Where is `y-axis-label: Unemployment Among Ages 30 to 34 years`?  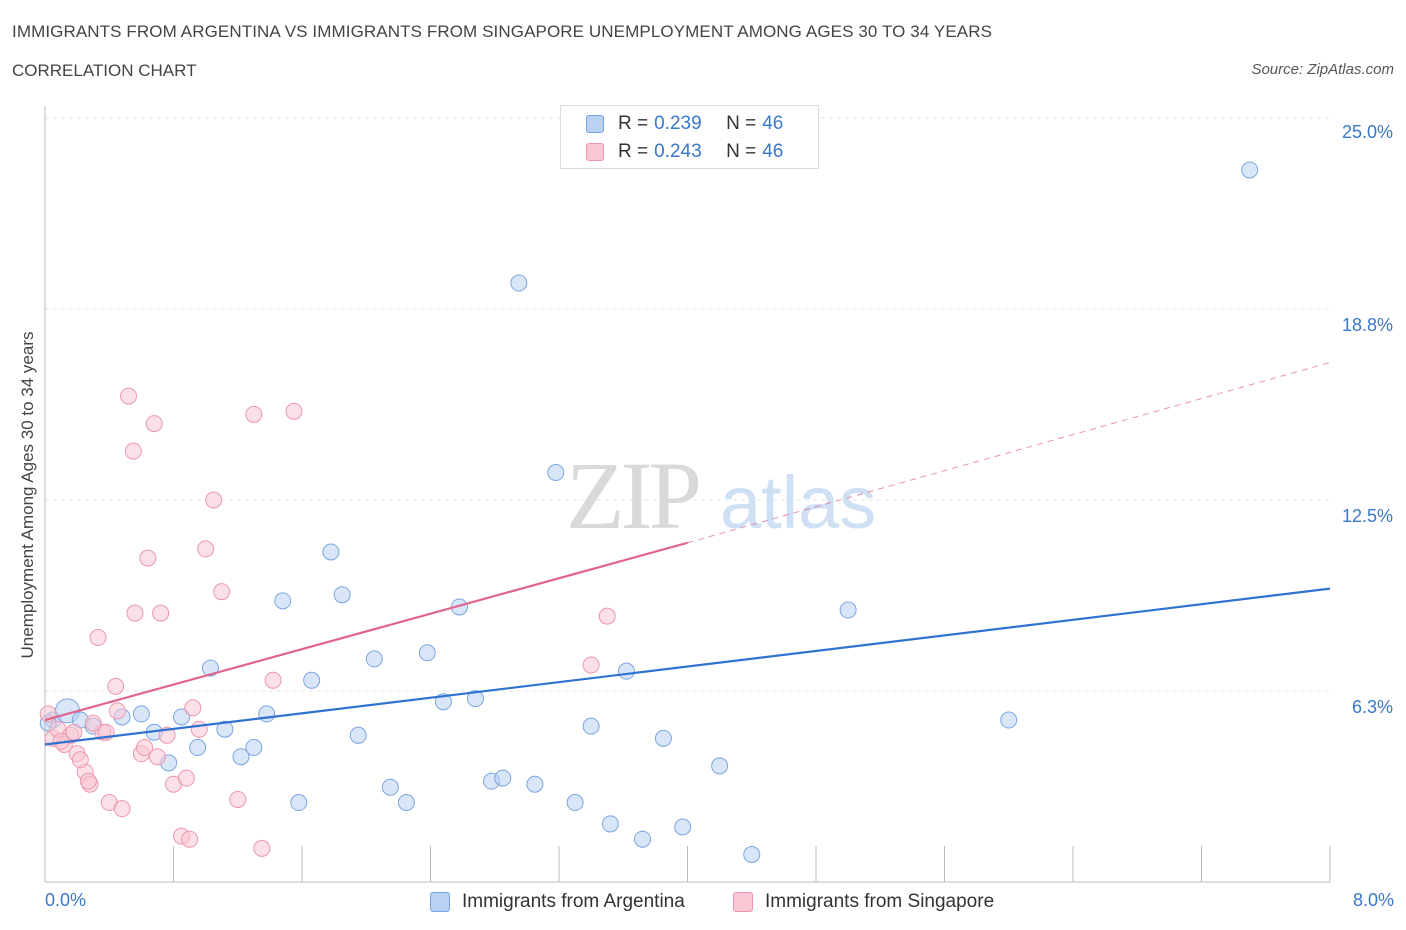
y-axis-label: Unemployment Among Ages 30 to 34 years is located at coordinates (27, 495).